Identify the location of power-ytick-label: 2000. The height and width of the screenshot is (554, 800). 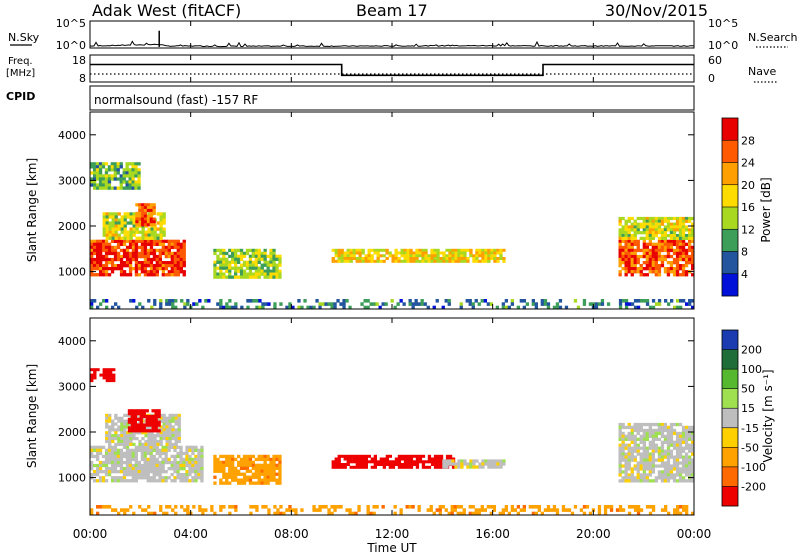
(72, 226).